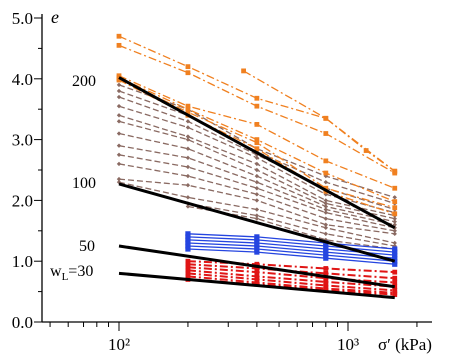 This screenshot has width=471, height=356. What do you see at coordinates (87, 246) in the screenshot?
I see `reference-label-50: 50` at bounding box center [87, 246].